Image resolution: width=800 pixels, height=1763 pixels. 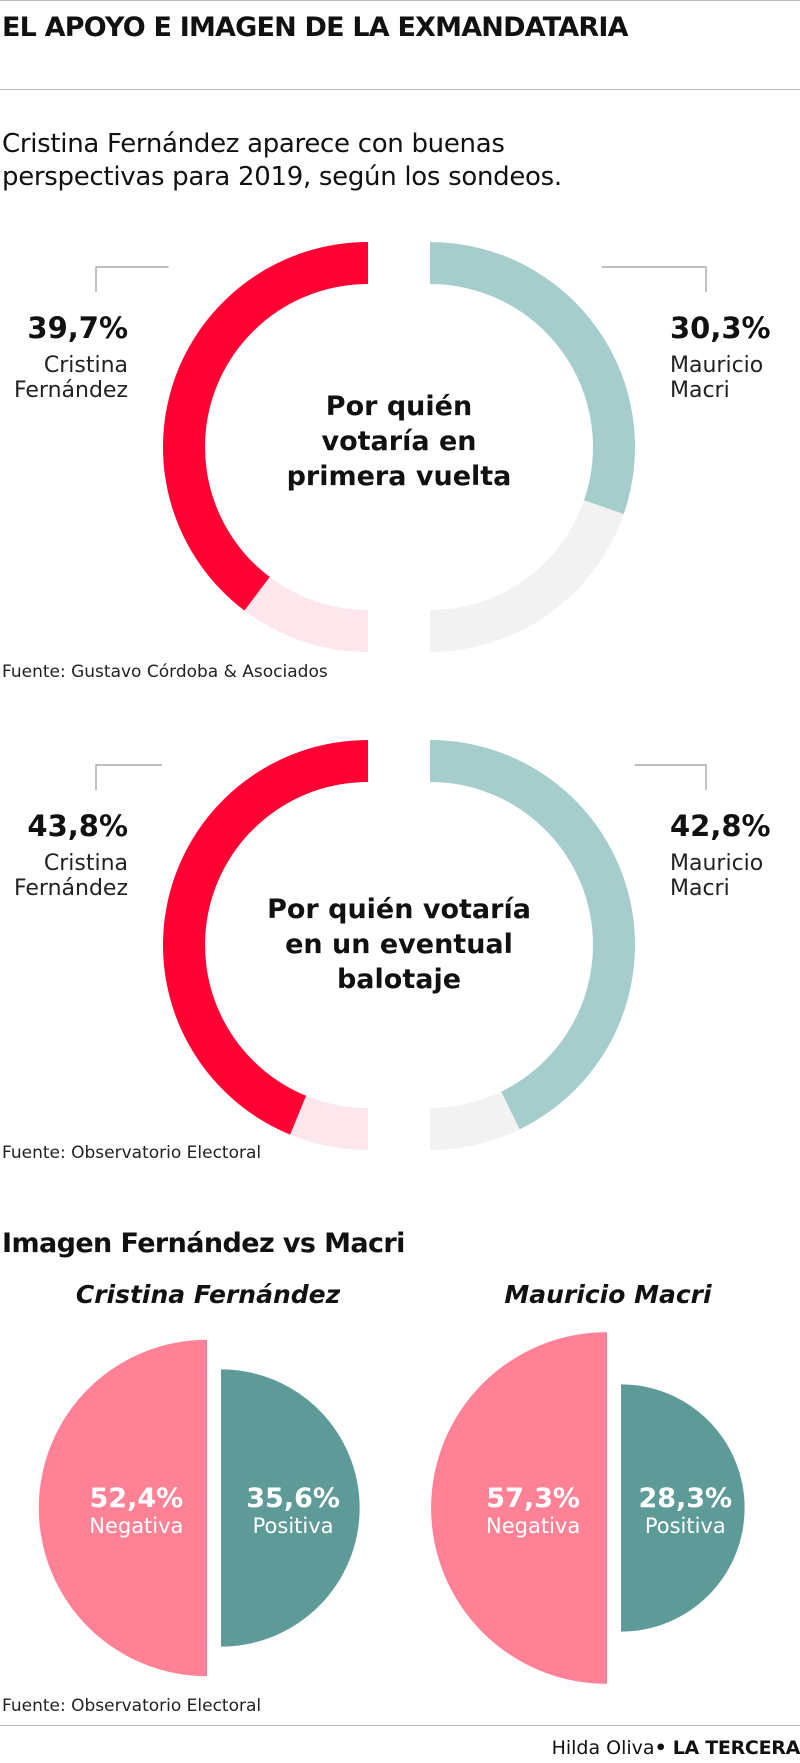 I want to click on value-label-fernandez: 43,8%, so click(x=77, y=826).